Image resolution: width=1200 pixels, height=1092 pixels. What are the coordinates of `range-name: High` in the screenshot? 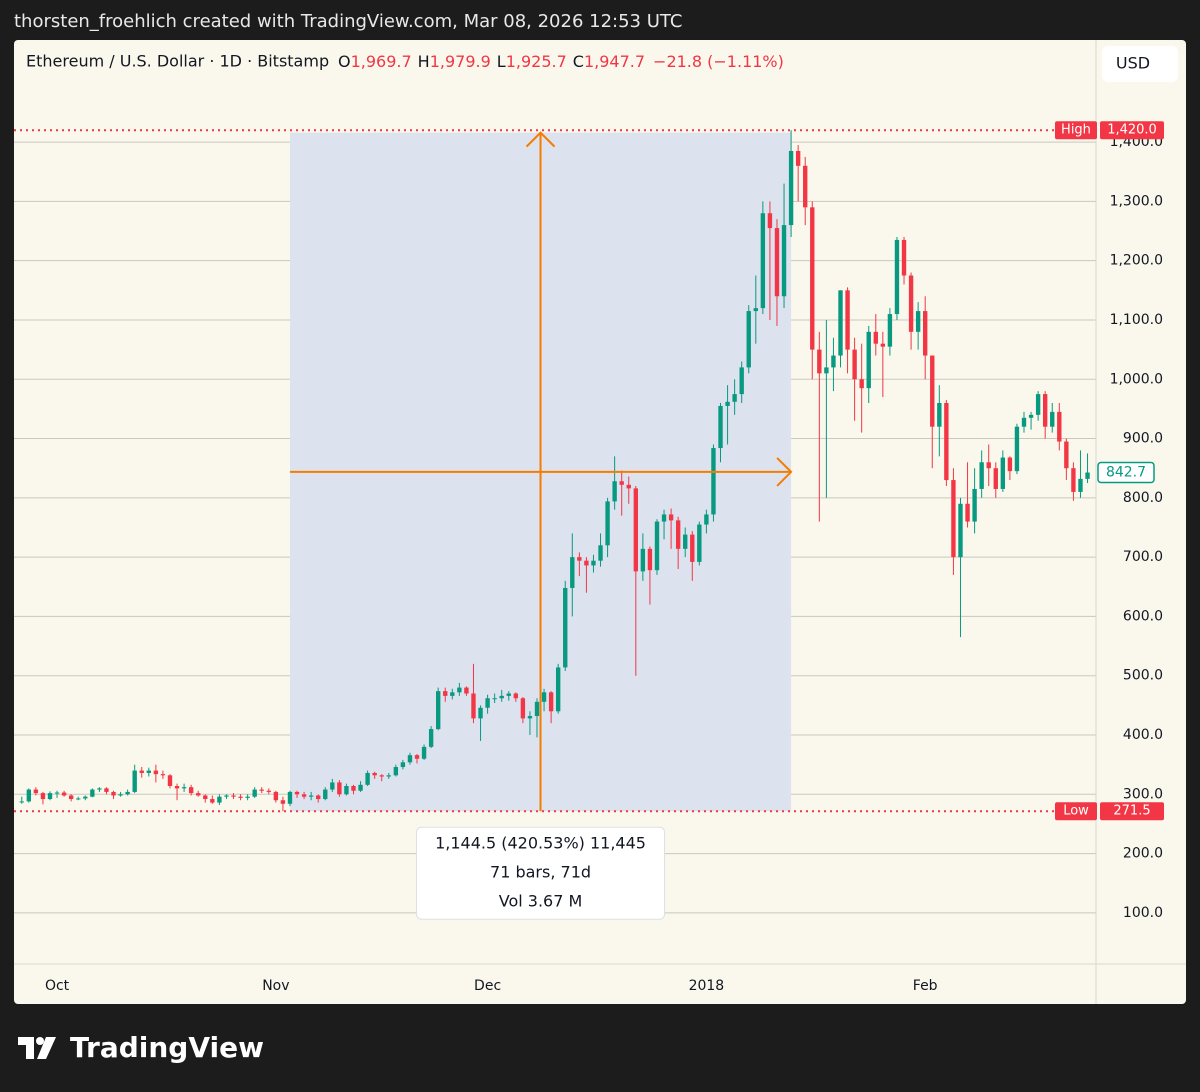 It's located at (1076, 130).